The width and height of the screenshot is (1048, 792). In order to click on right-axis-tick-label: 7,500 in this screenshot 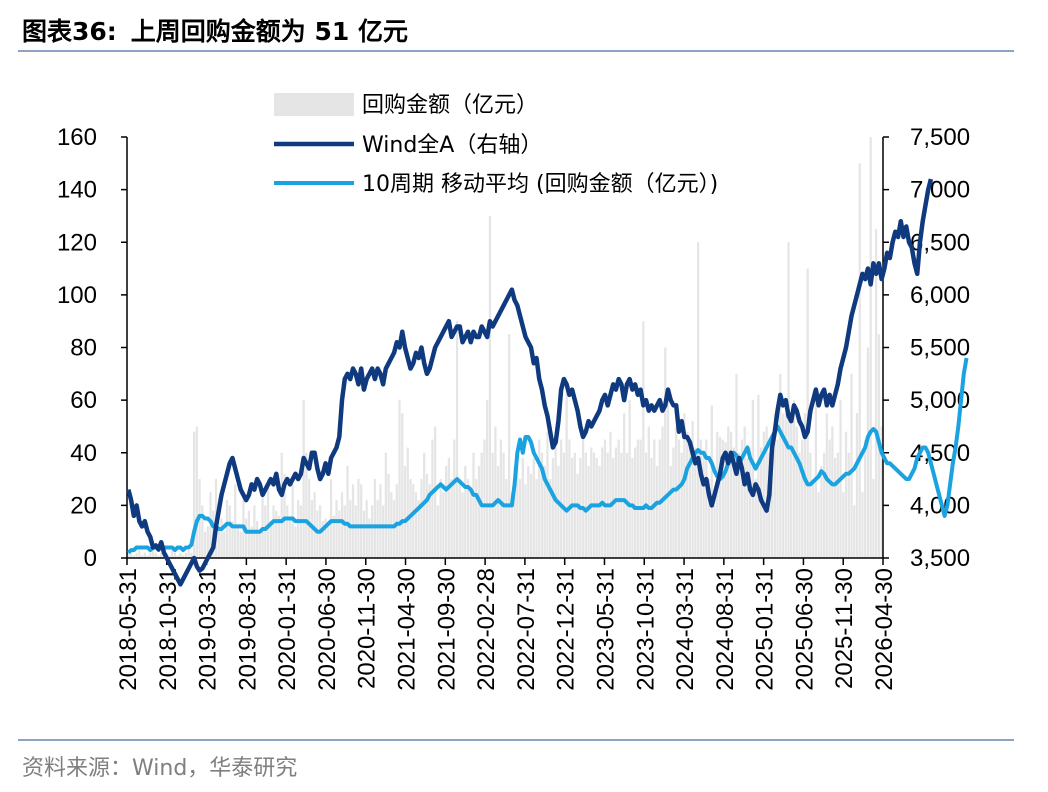, I will do `click(940, 137)`.